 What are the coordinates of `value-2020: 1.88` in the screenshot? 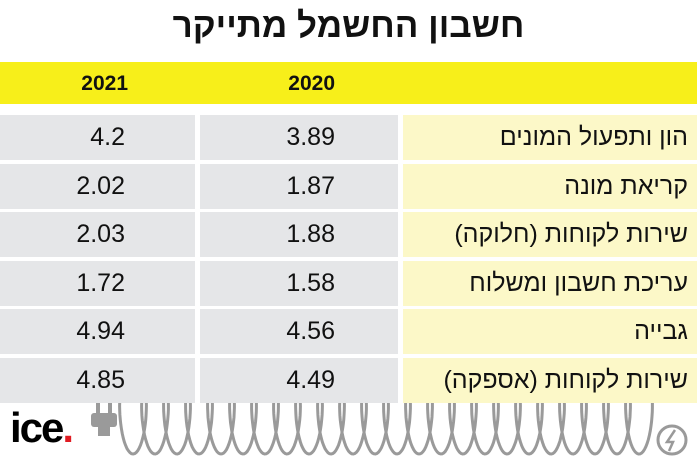 It's located at (310, 234).